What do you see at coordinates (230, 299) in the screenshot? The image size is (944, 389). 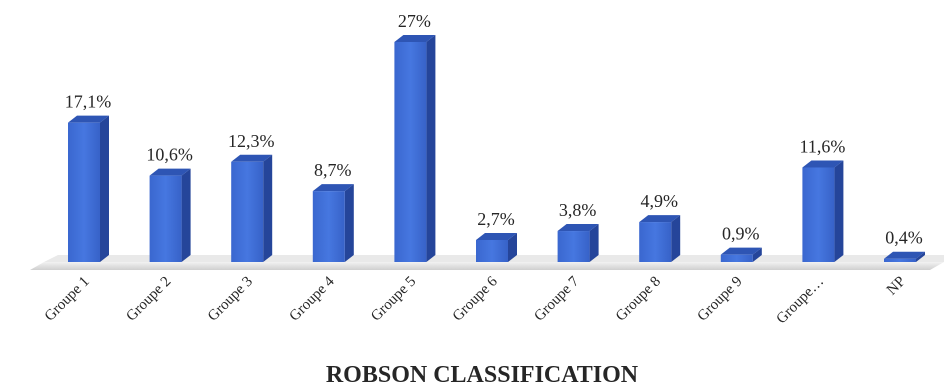 I see `x-tick-label: Groupe 3` at bounding box center [230, 299].